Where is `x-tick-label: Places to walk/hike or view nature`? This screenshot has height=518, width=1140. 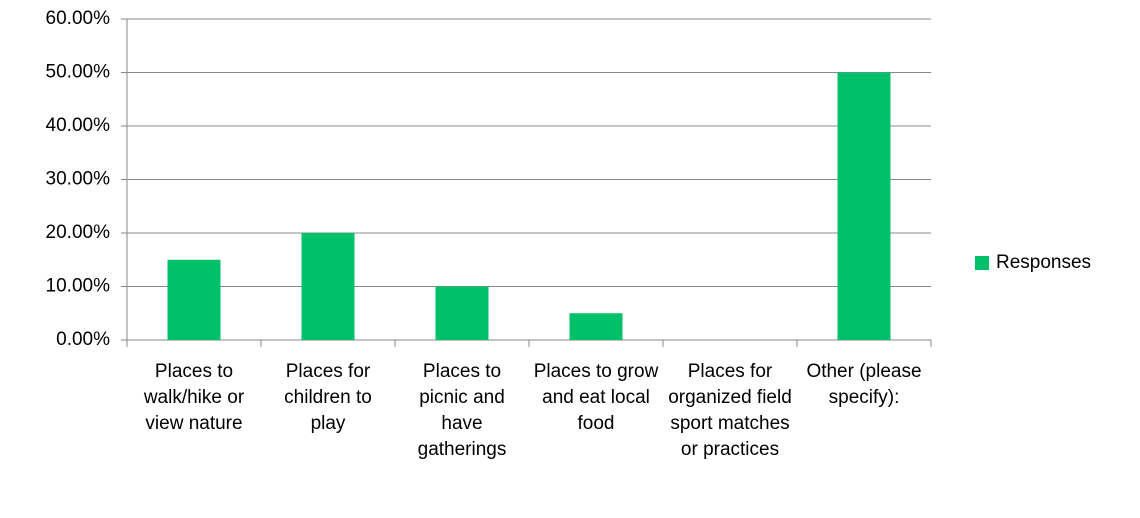
x-tick-label: Places to walk/hike or view nature is located at coordinates (194, 397).